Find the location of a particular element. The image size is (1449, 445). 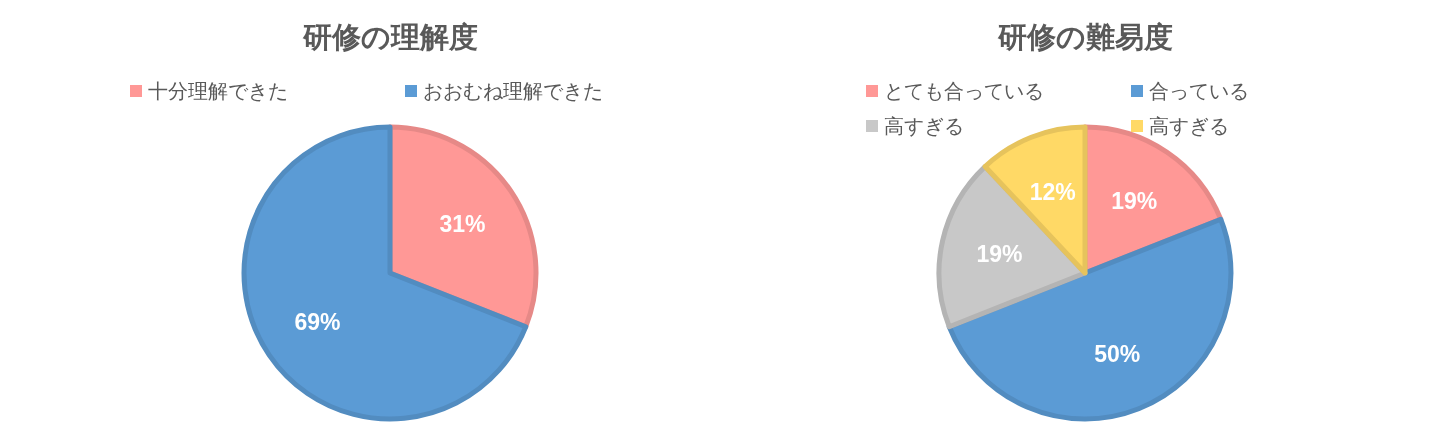

legend-label: 合っている is located at coordinates (1199, 91).